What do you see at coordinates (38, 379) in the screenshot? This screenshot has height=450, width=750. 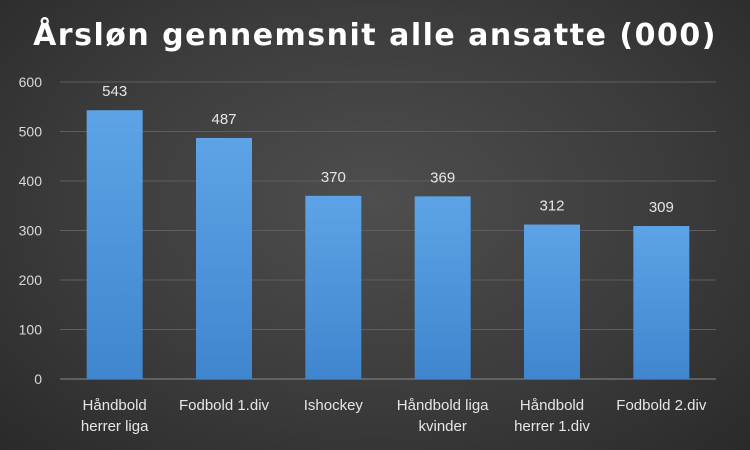 I see `y-tick-label: 0` at bounding box center [38, 379].